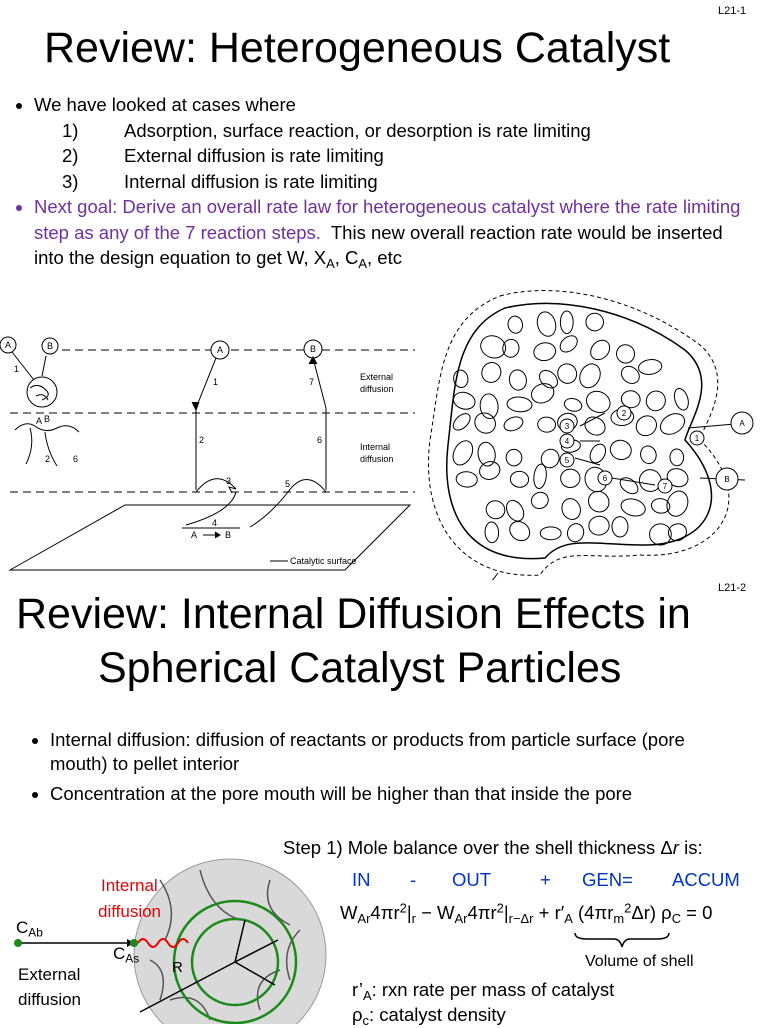  What do you see at coordinates (483, 991) in the screenshot?
I see `definition: r’A: rxn rate per mass of catalyst` at bounding box center [483, 991].